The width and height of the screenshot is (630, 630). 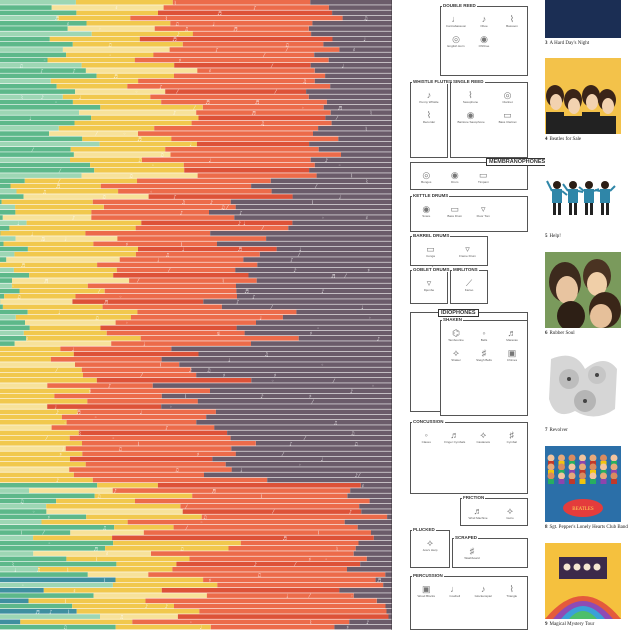 What do you see at coordinates (583, 484) in the screenshot?
I see `album-cover: BEATLES` at bounding box center [583, 484].